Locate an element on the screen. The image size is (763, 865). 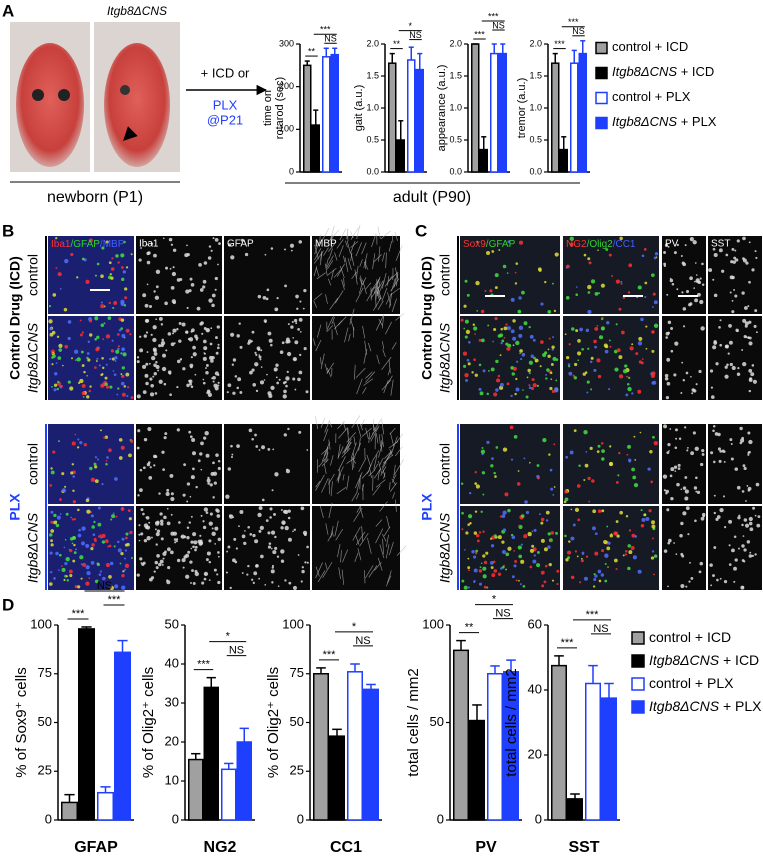
column-label-part: /GFAP is located at coordinates (501, 244).